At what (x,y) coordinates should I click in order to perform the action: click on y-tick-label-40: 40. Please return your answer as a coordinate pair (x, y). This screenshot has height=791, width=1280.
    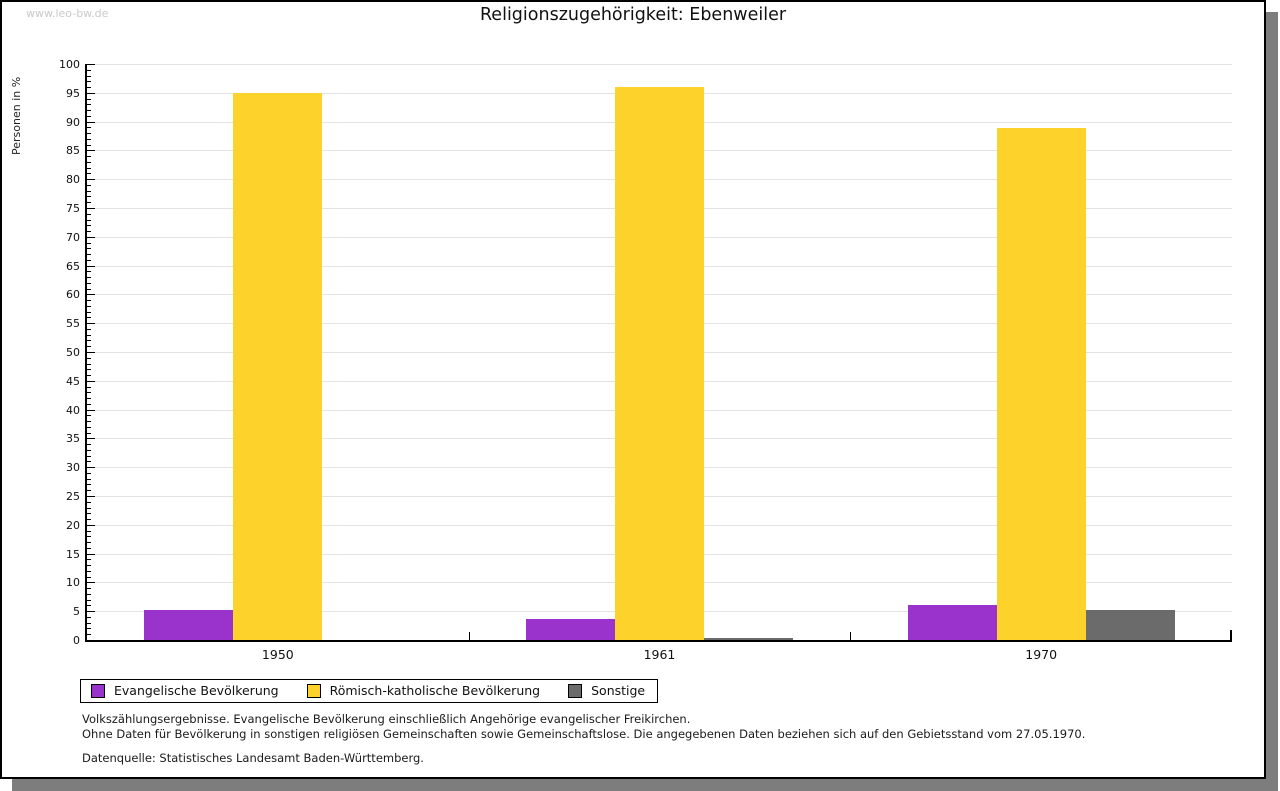
    Looking at the image, I should click on (73, 410).